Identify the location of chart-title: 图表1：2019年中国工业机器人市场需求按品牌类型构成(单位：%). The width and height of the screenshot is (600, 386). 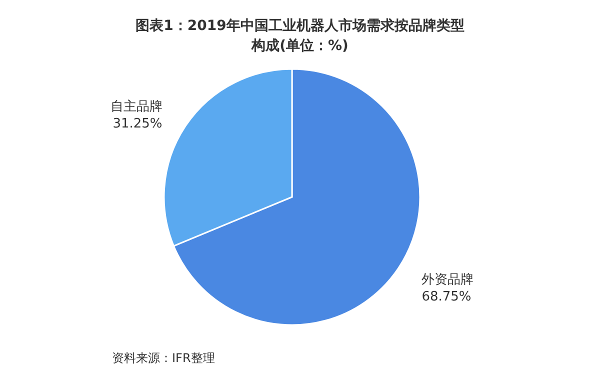
(300, 35).